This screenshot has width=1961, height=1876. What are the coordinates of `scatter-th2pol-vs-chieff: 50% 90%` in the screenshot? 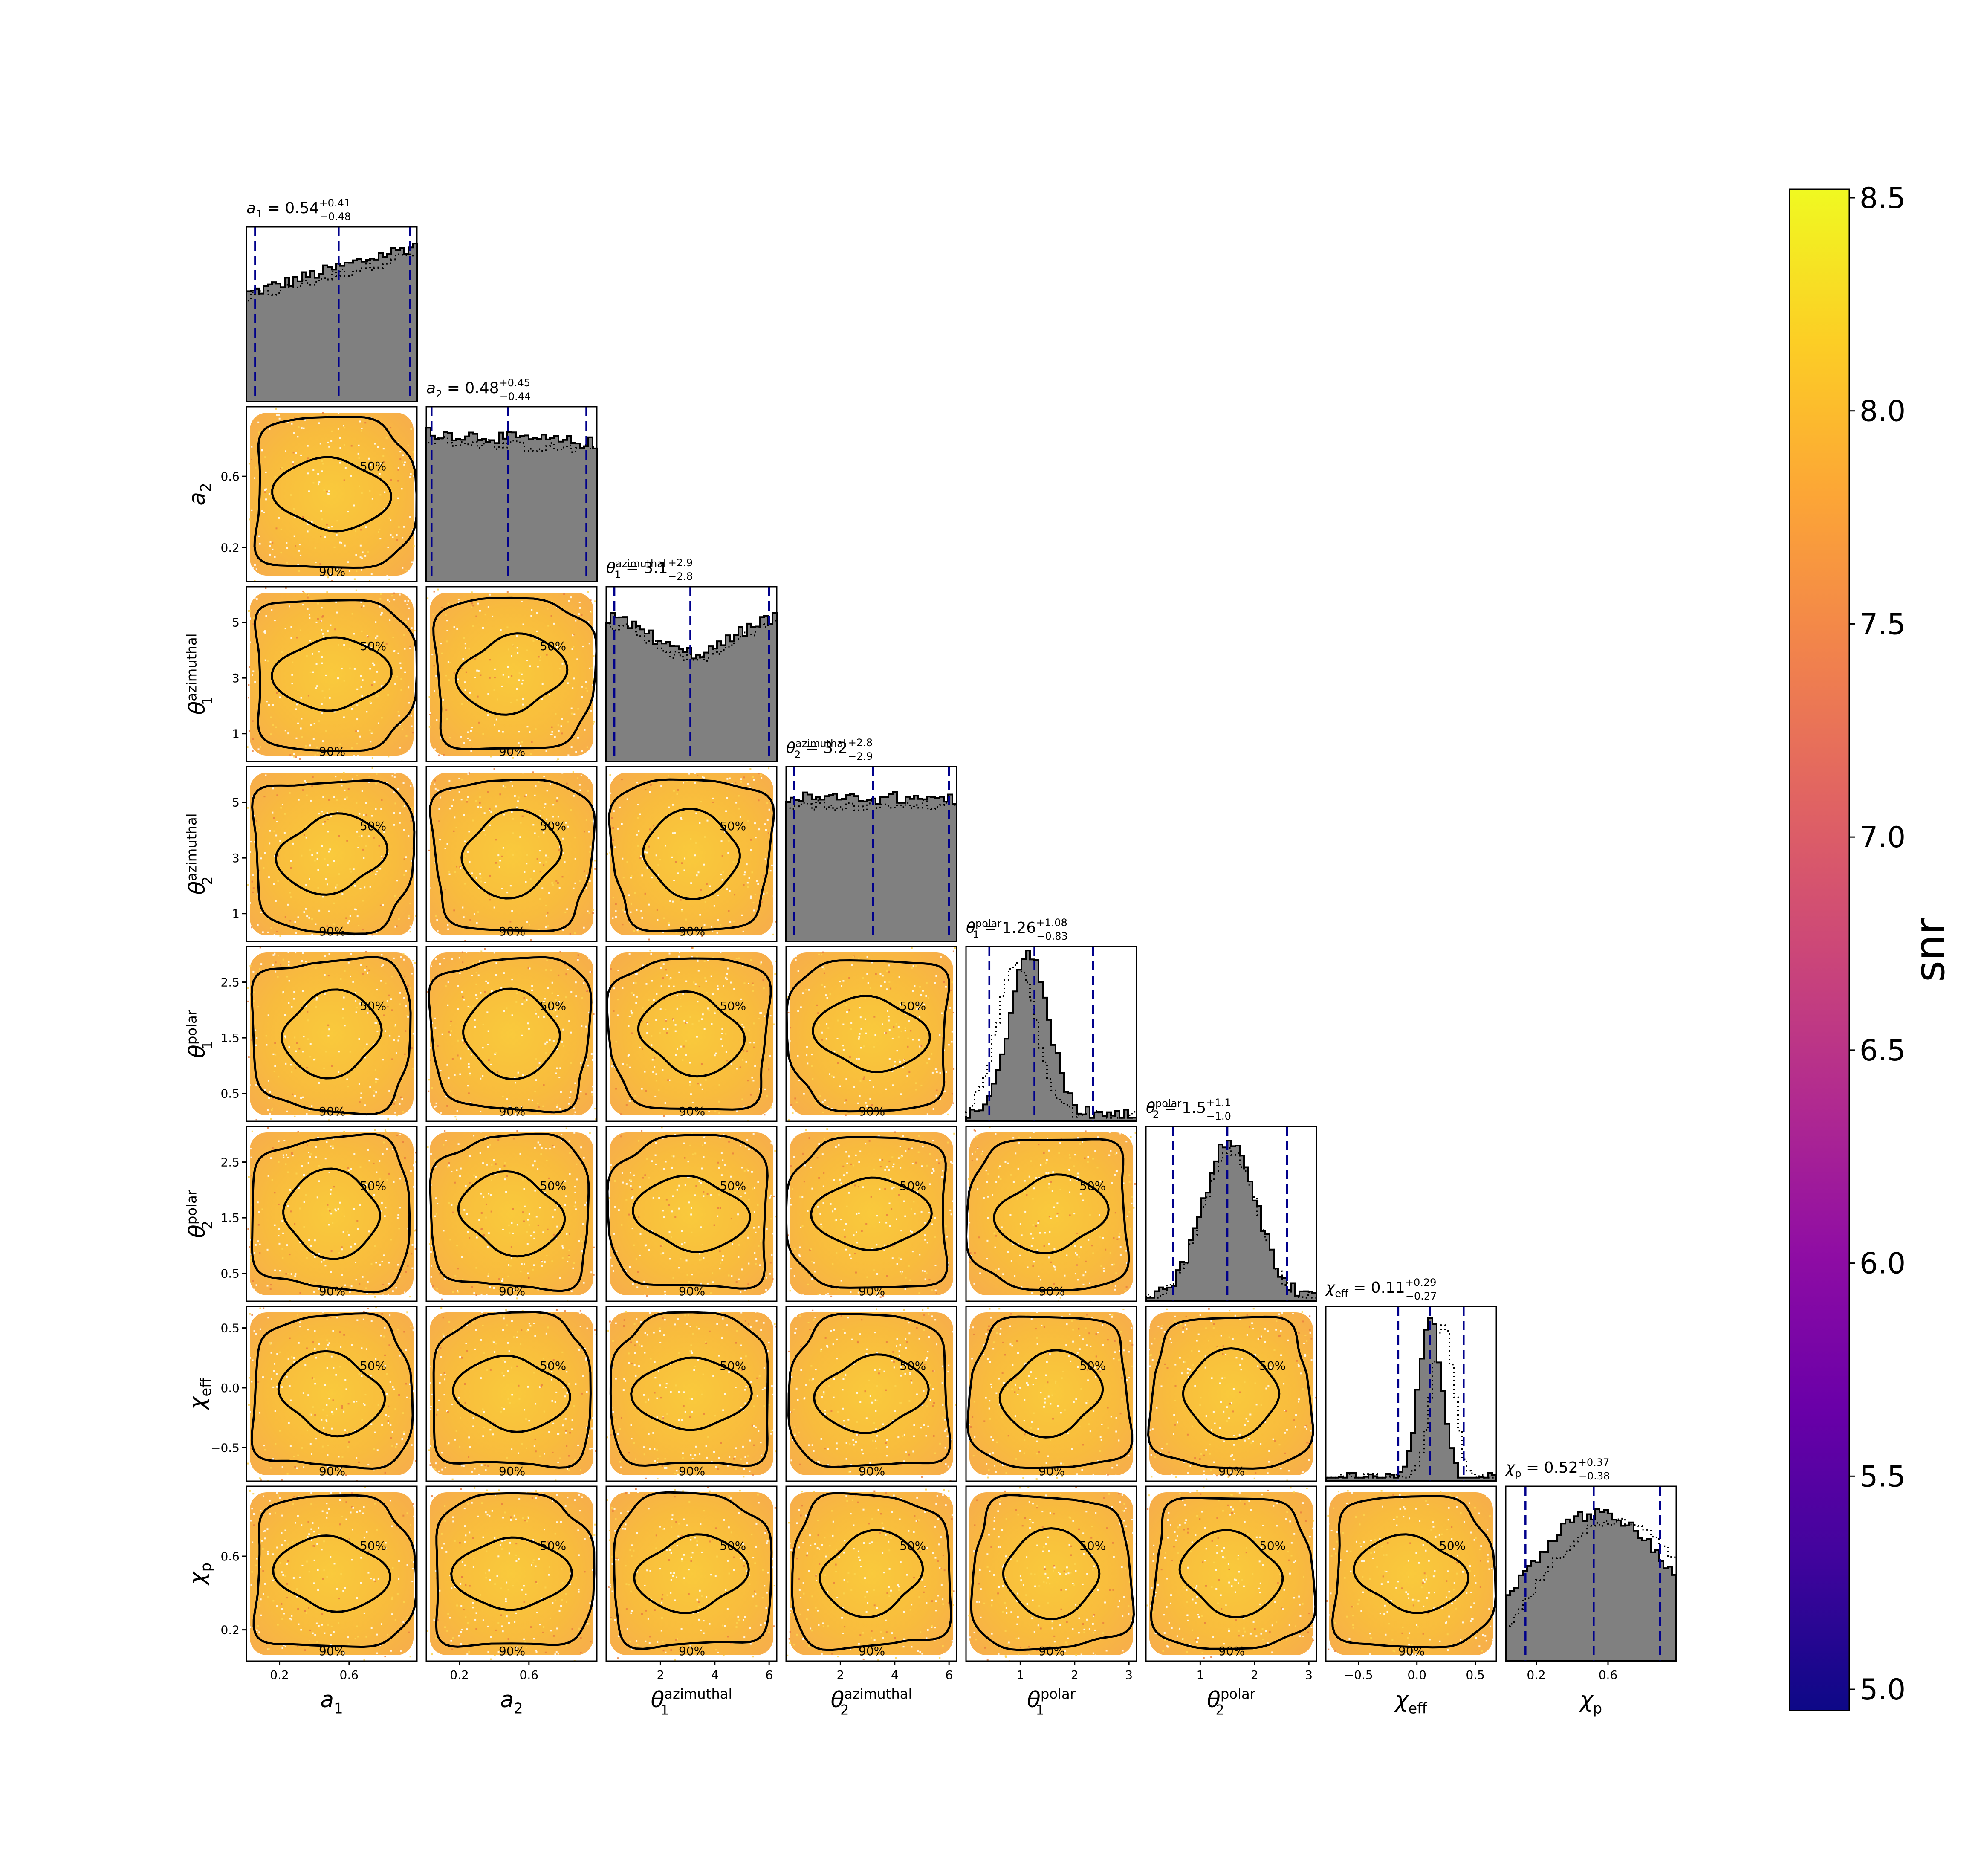 It's located at (1231, 1394).